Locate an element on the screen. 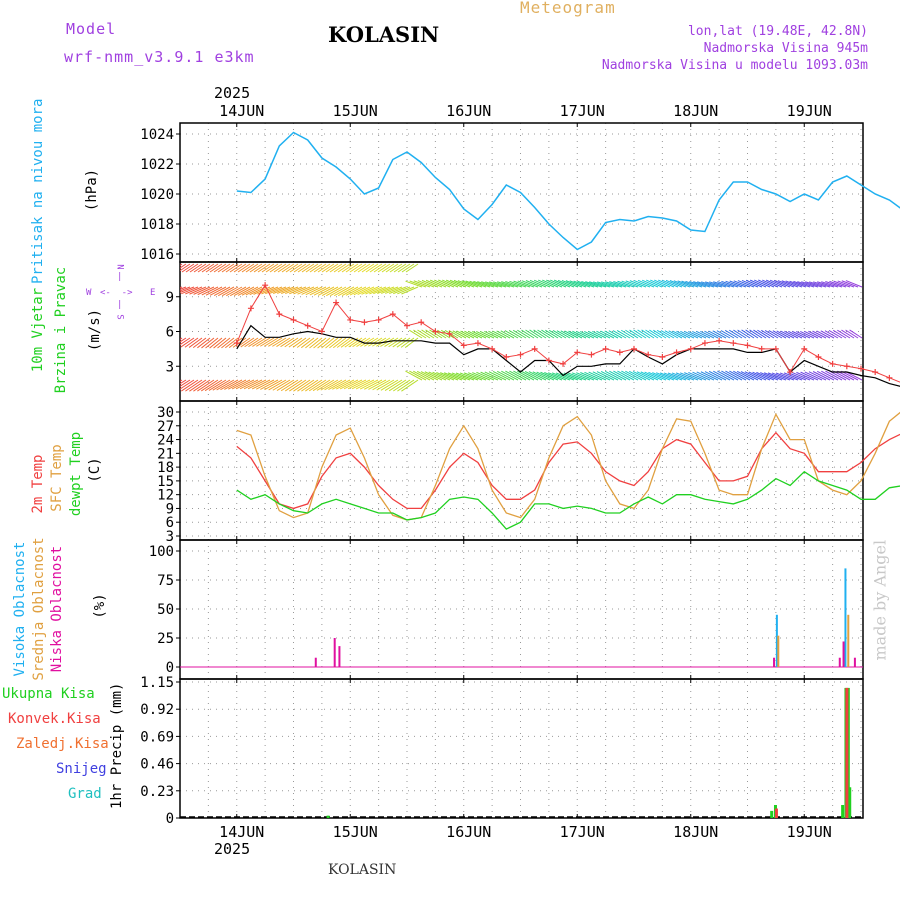 The image size is (900, 900). bottom-year-label: 2025 is located at coordinates (232, 849).